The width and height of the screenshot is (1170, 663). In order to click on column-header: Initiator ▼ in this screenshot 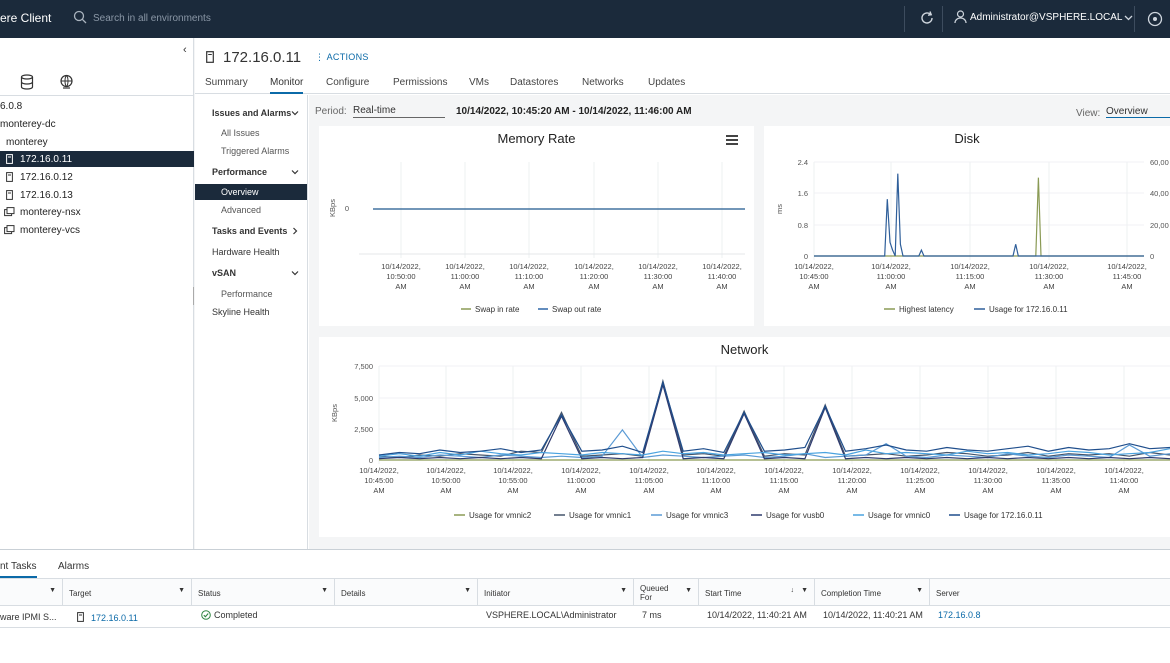, I will do `click(556, 592)`.